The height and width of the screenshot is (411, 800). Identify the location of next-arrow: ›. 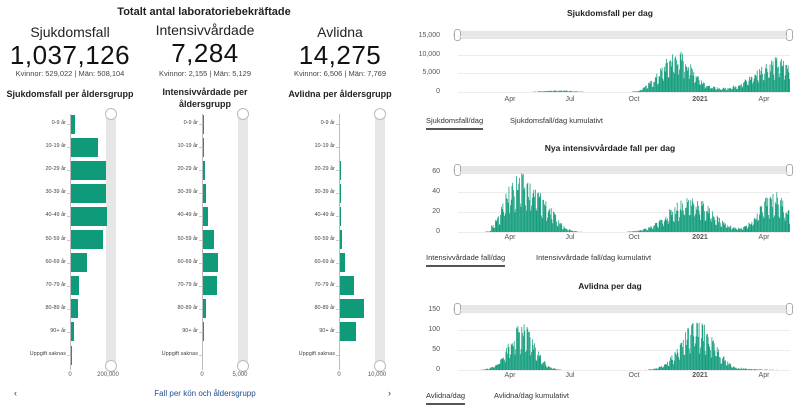
(389, 393).